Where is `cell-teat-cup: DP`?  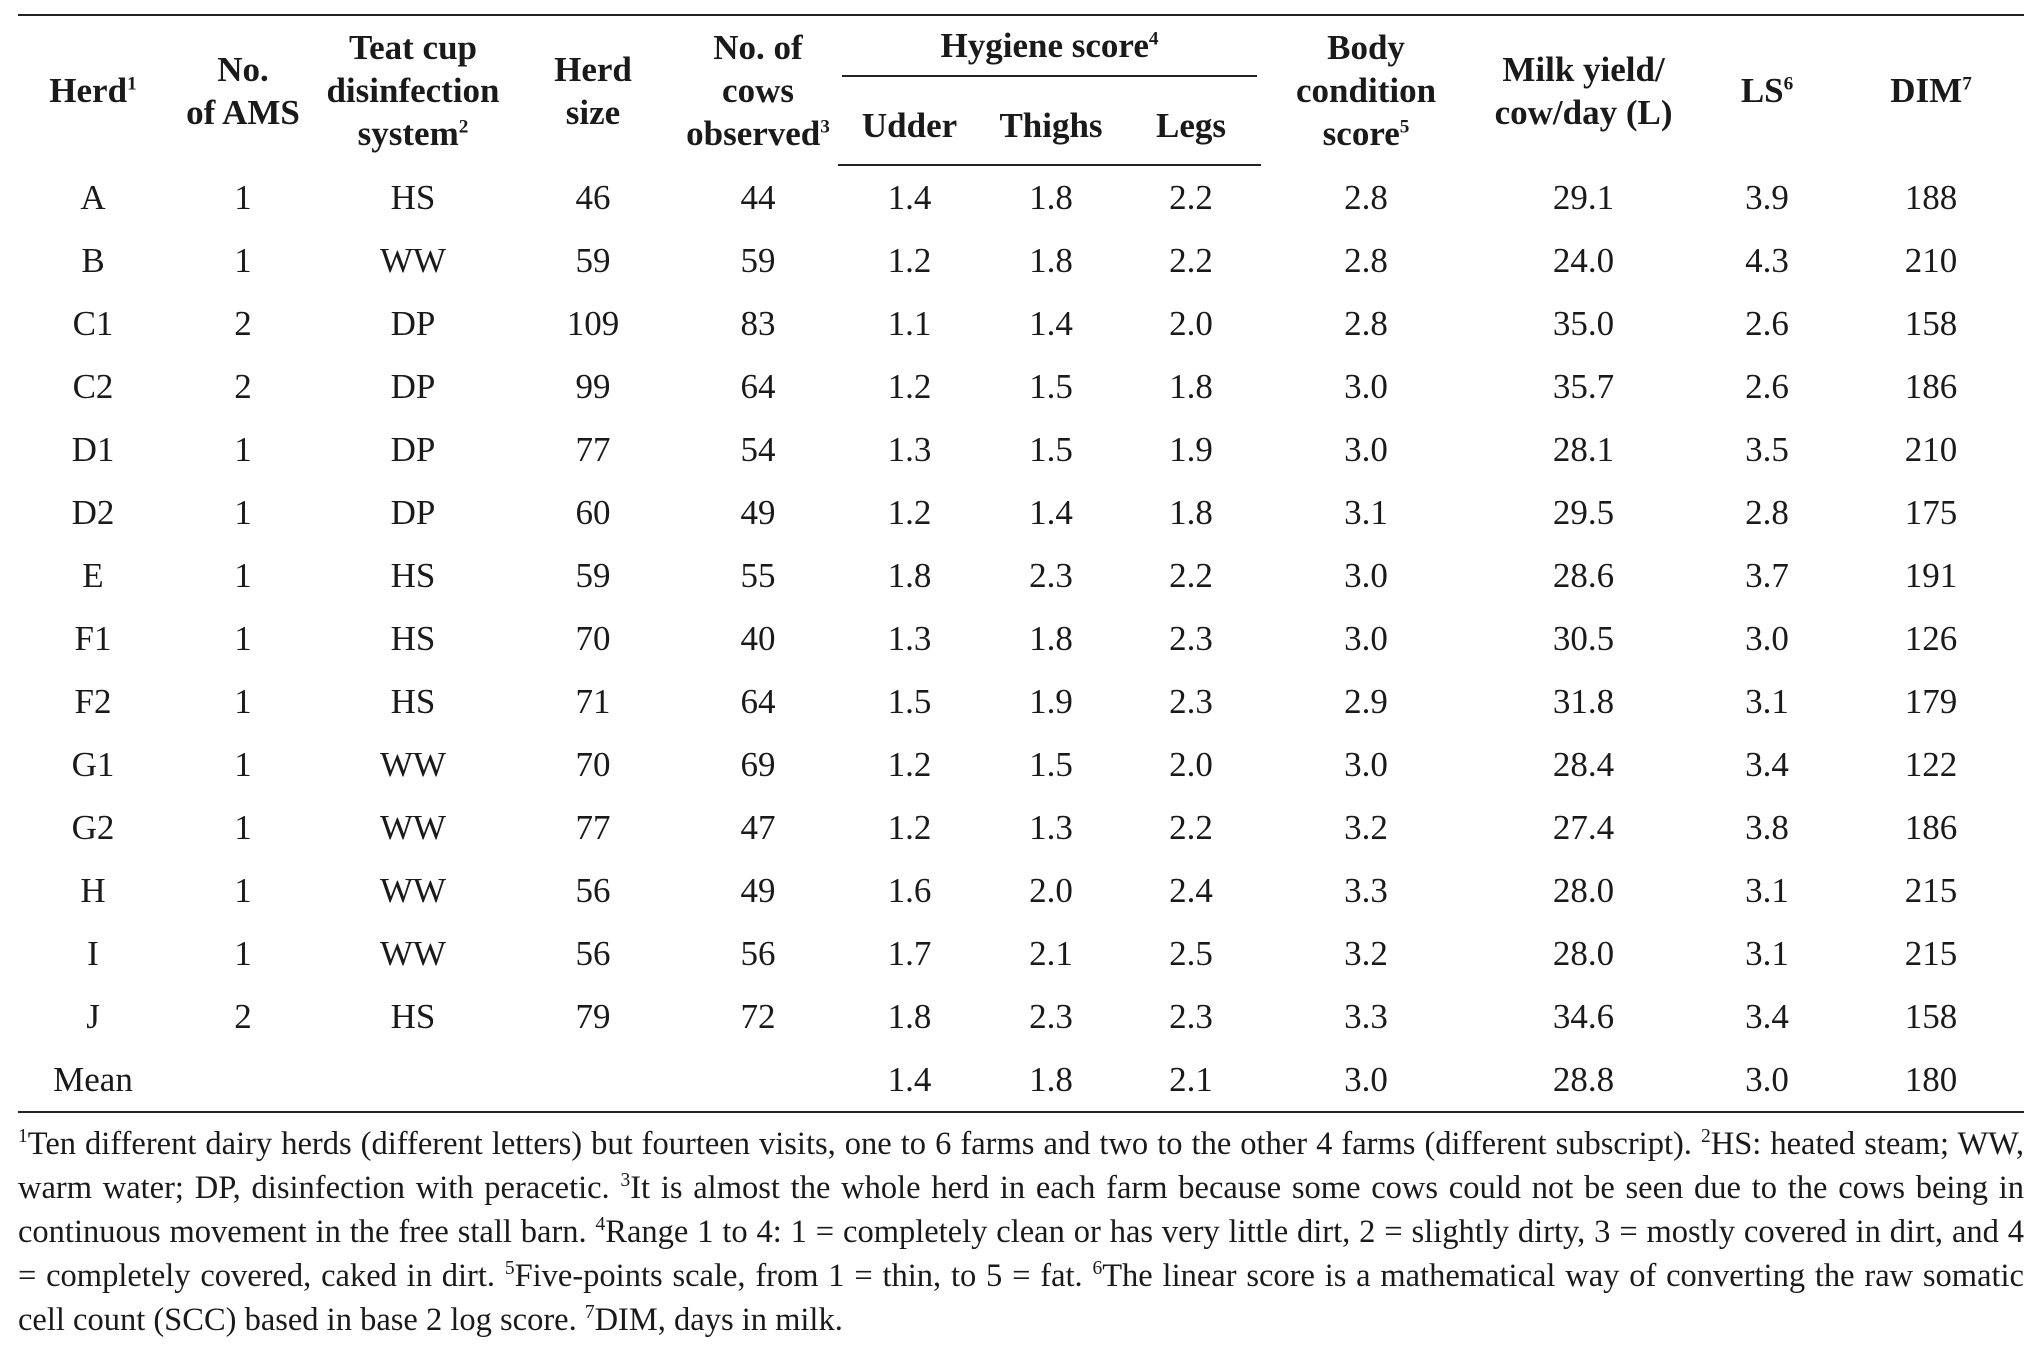 cell-teat-cup: DP is located at coordinates (413, 449).